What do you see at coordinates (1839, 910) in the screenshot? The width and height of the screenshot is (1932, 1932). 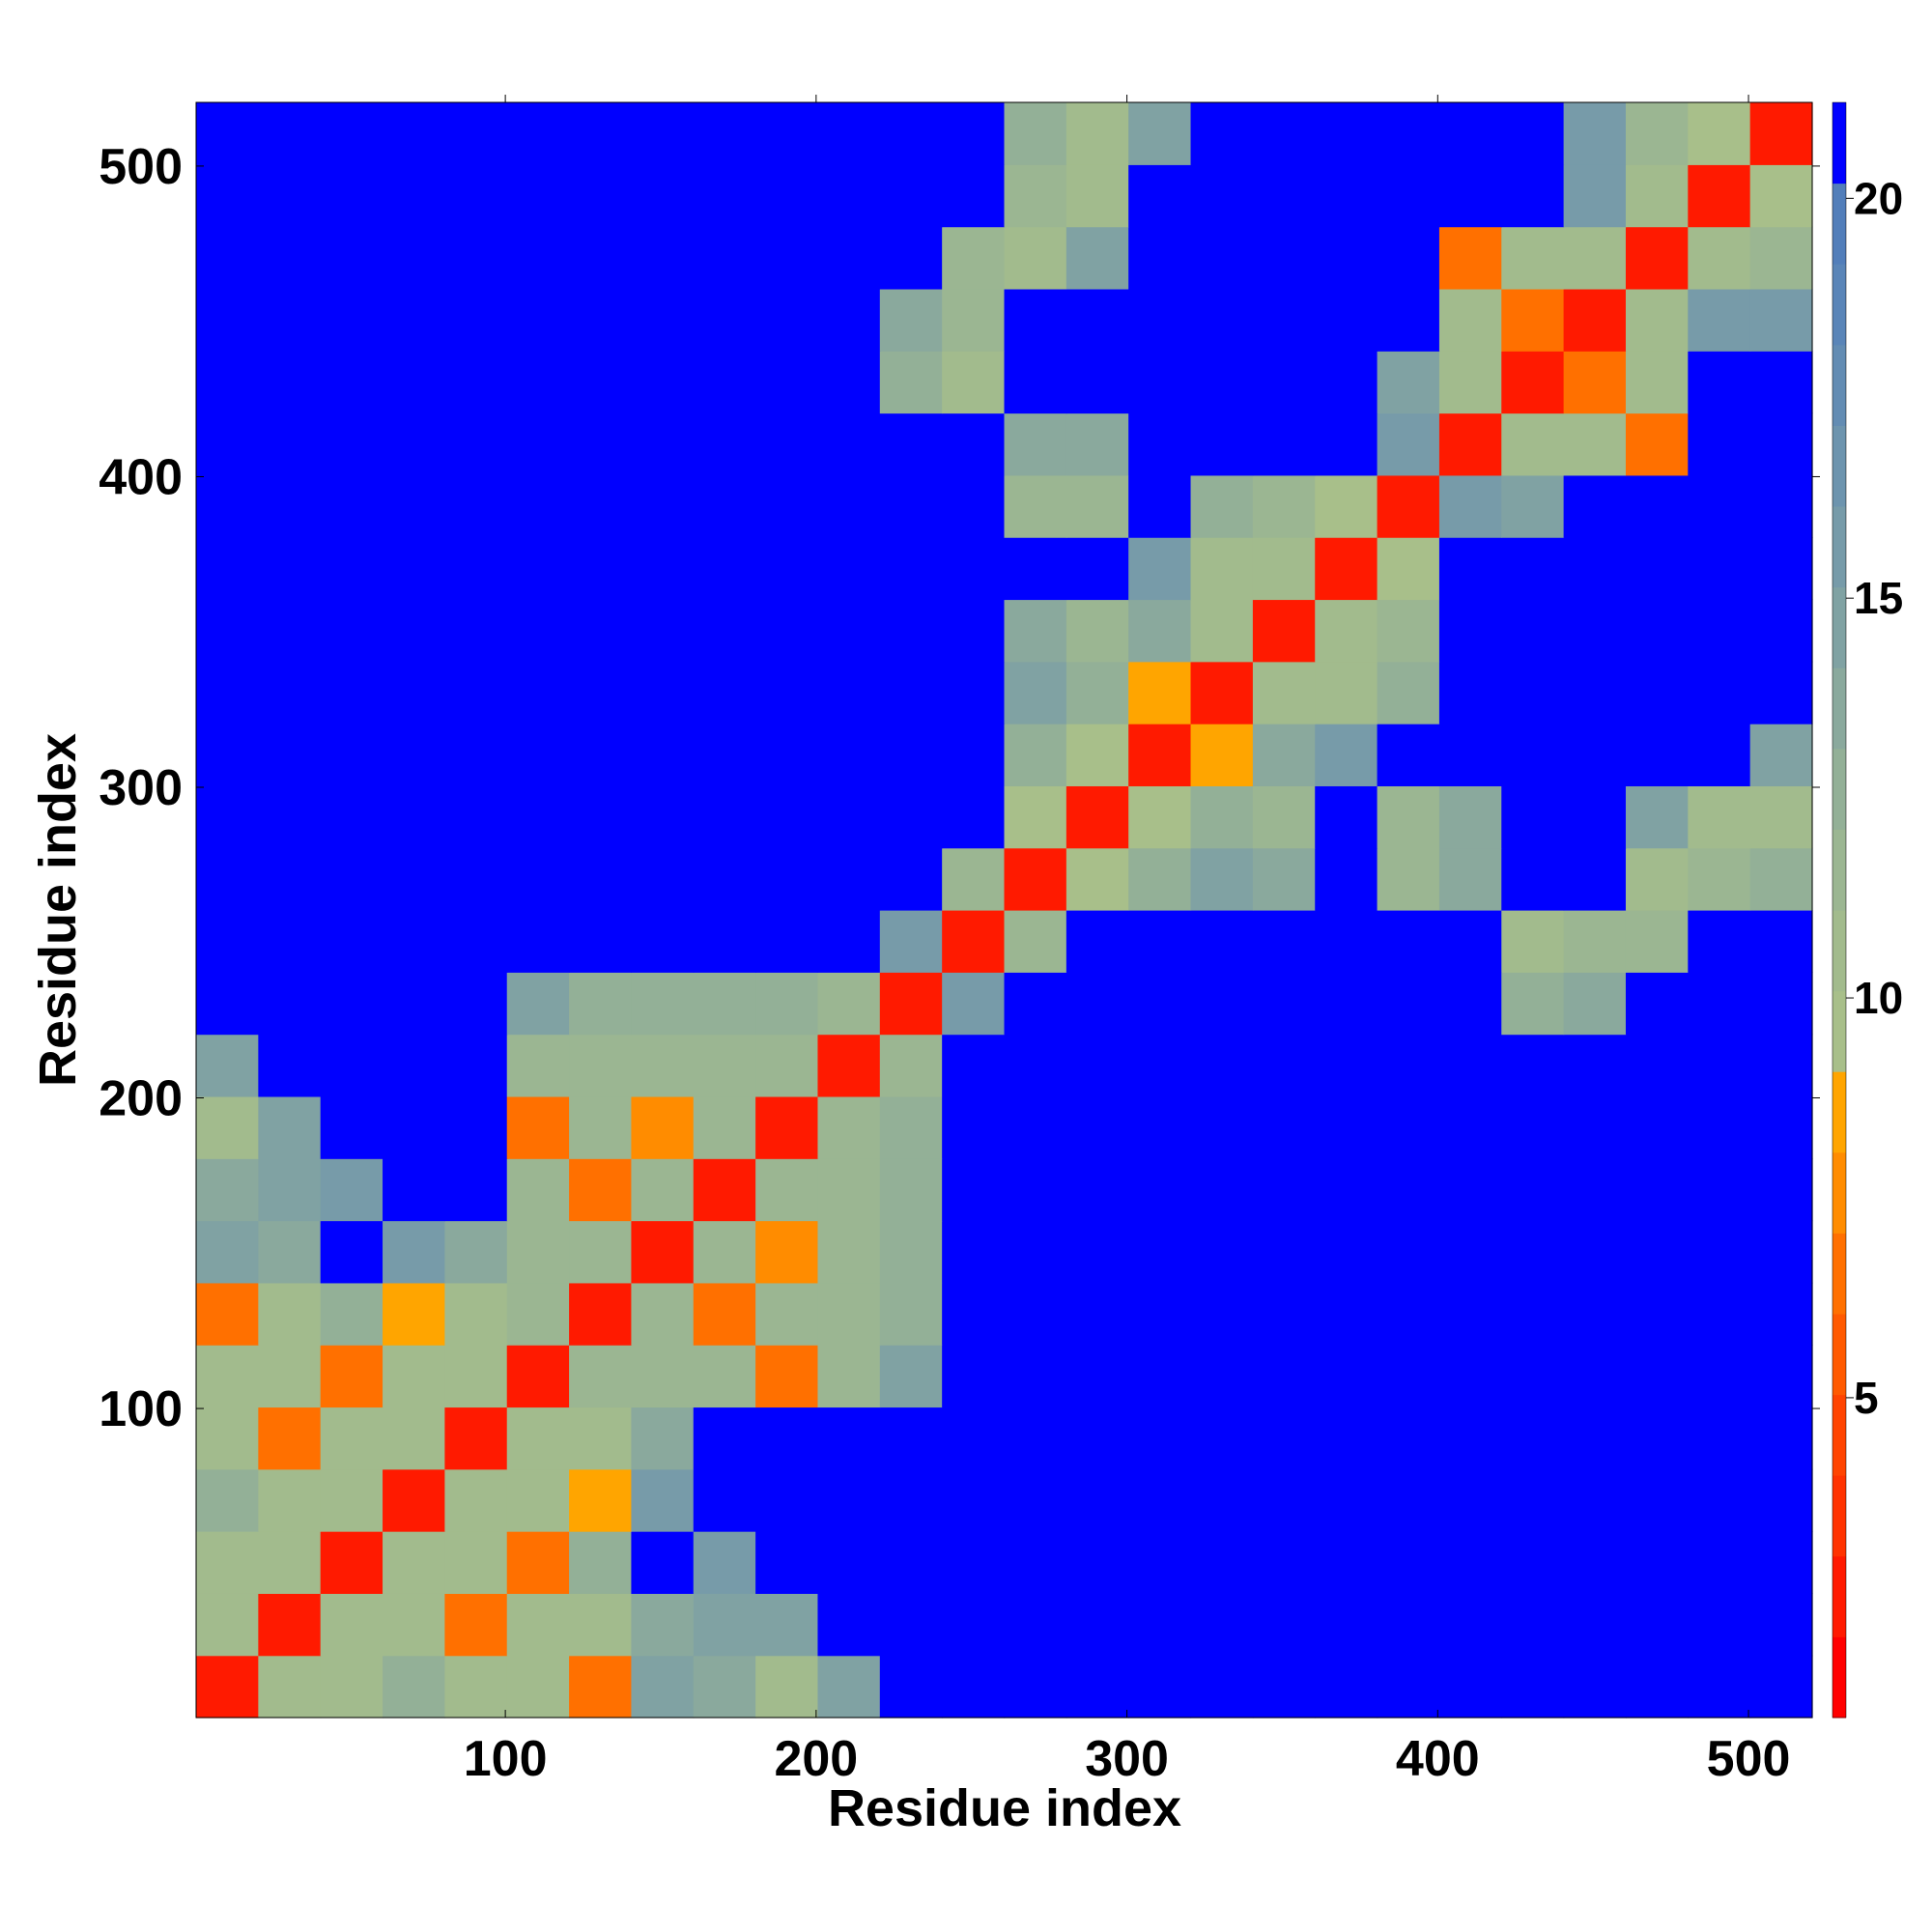 I see `colorbar-frame` at bounding box center [1839, 910].